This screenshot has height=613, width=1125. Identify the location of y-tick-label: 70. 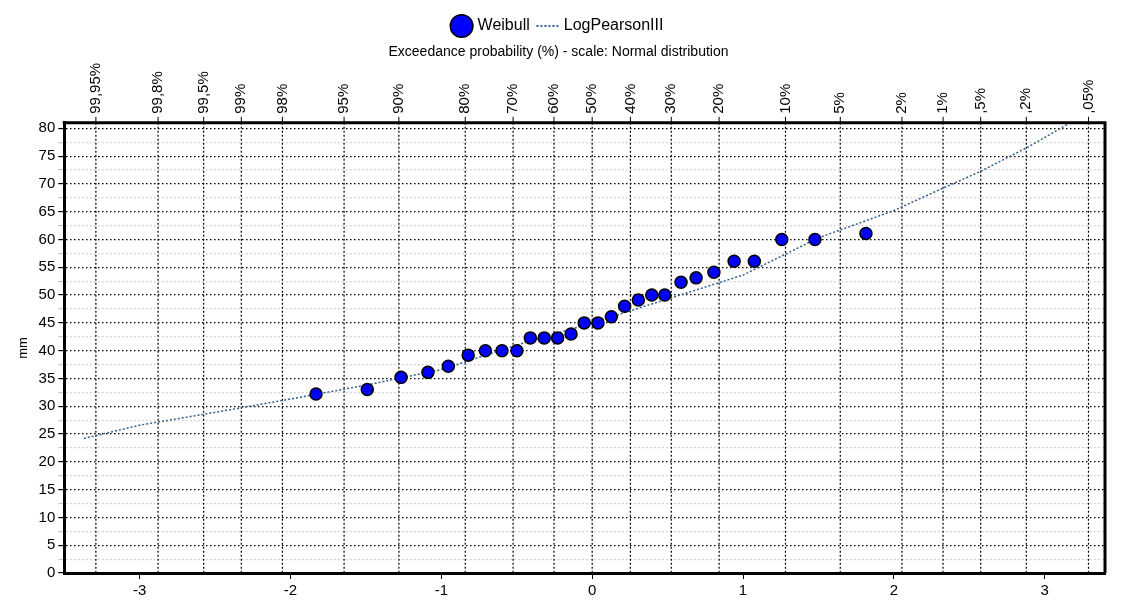
(47, 183).